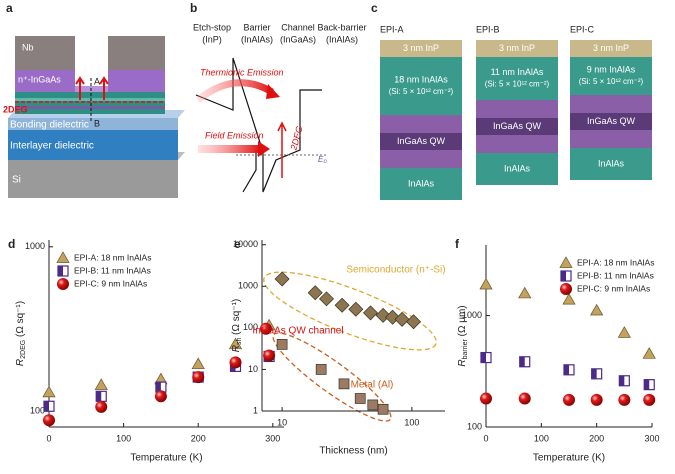  What do you see at coordinates (97, 81) in the screenshot?
I see `cut-label: A` at bounding box center [97, 81].